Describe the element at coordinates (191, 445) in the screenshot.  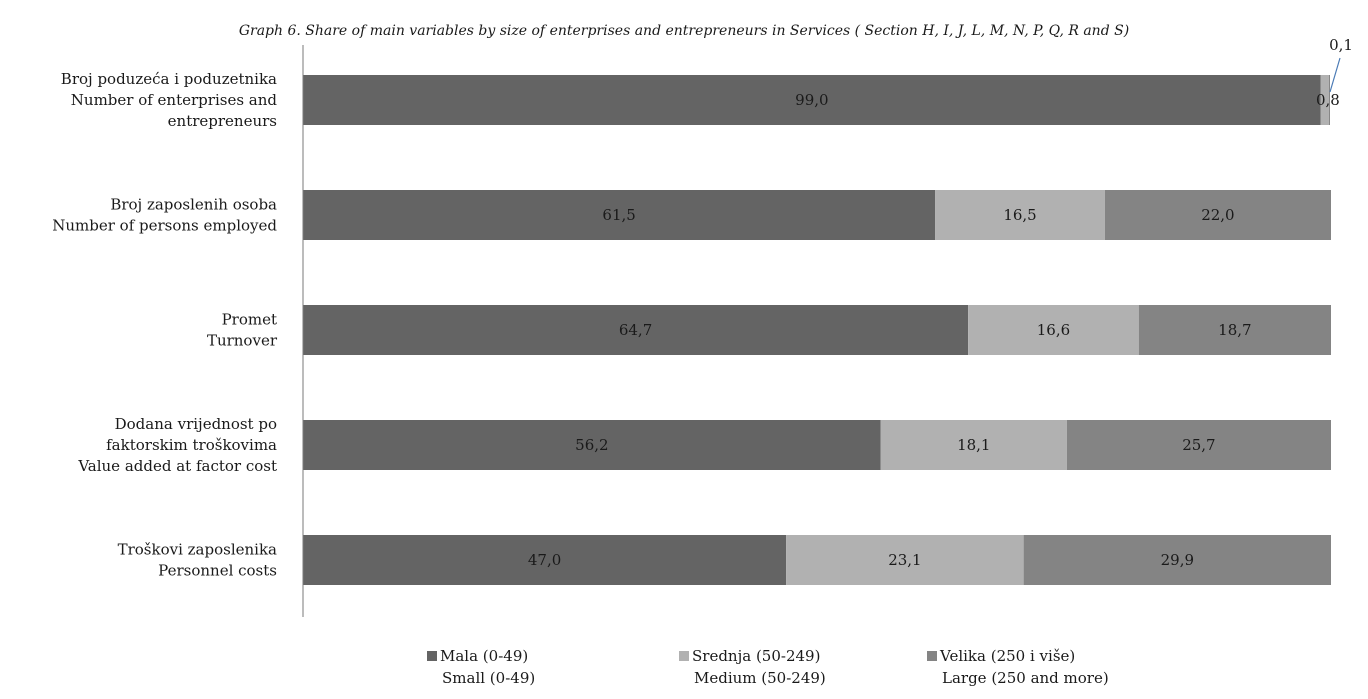
I see `category-label-4-line-2: faktorskim troškovima` at that location.